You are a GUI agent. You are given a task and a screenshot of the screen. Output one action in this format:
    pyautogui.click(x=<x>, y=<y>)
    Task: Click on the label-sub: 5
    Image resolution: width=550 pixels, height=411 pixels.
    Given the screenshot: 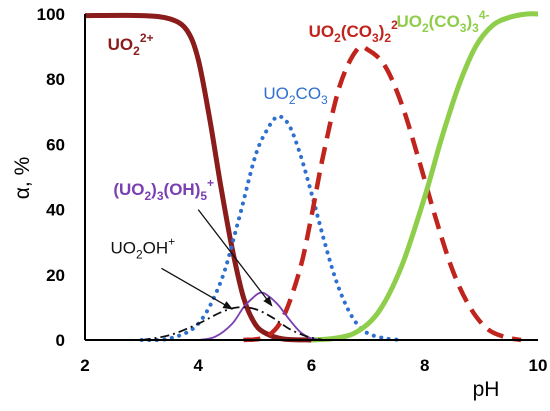 What is the action you would take?
    pyautogui.click(x=203, y=196)
    